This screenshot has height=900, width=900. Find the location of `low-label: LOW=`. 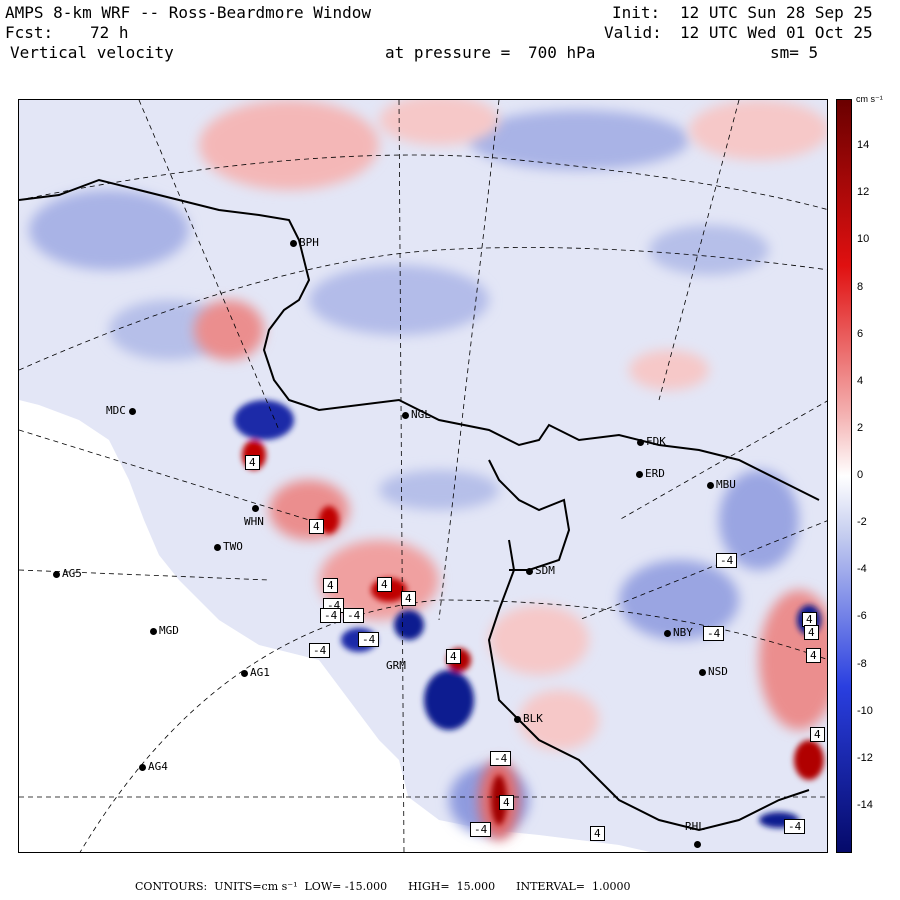

low-label: LOW= is located at coordinates (323, 886).